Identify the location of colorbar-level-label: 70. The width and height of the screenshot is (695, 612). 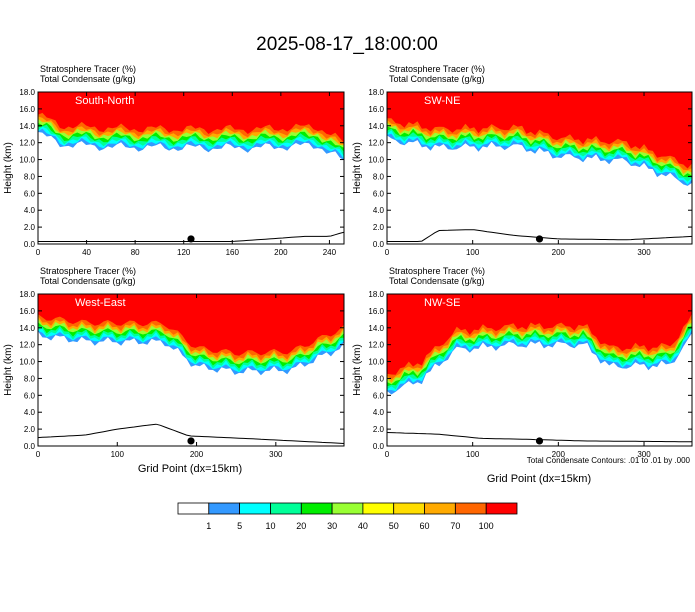
(455, 526).